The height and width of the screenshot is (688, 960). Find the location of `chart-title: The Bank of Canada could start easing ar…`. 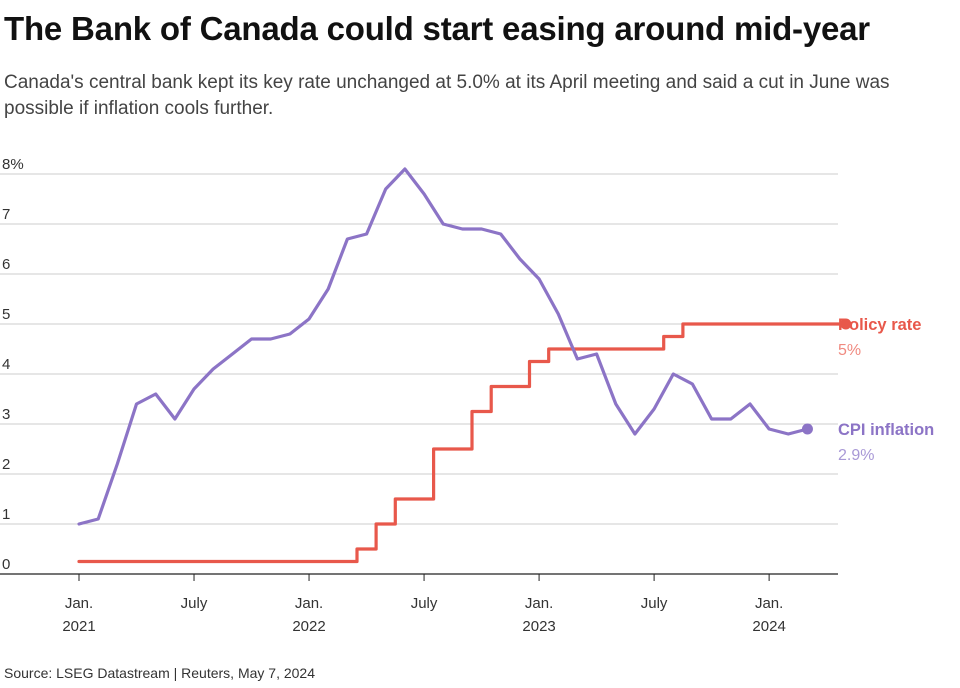

chart-title: The Bank of Canada could start easing ar… is located at coordinates (437, 28).